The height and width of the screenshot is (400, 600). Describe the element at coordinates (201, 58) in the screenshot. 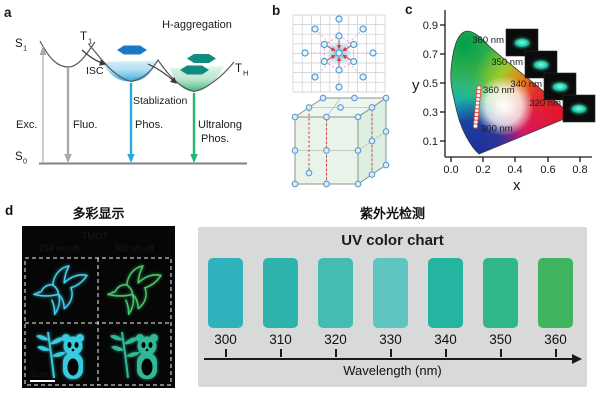

I see `molecule-teal-upper` at that location.